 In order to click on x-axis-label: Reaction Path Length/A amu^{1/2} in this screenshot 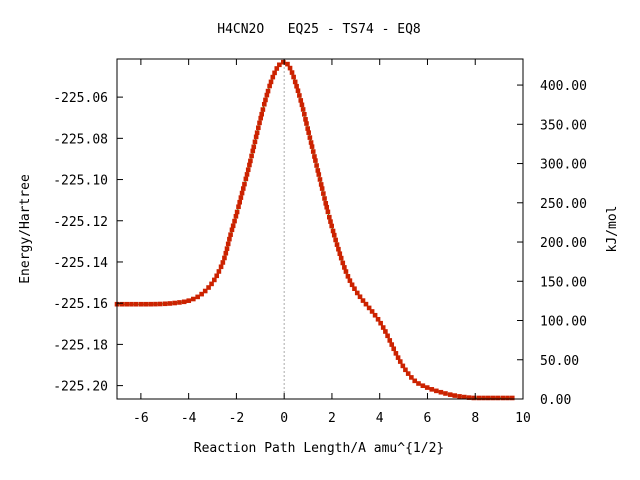, I will do `click(319, 448)`.